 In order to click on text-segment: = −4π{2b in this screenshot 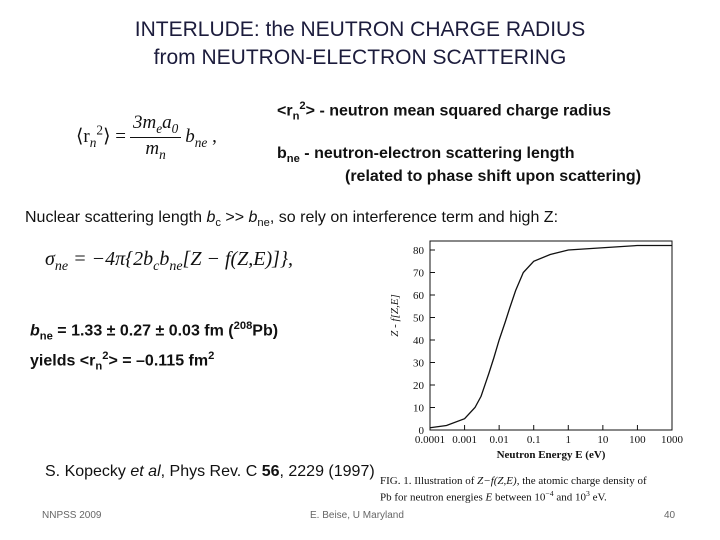, I will do `click(111, 259)`.